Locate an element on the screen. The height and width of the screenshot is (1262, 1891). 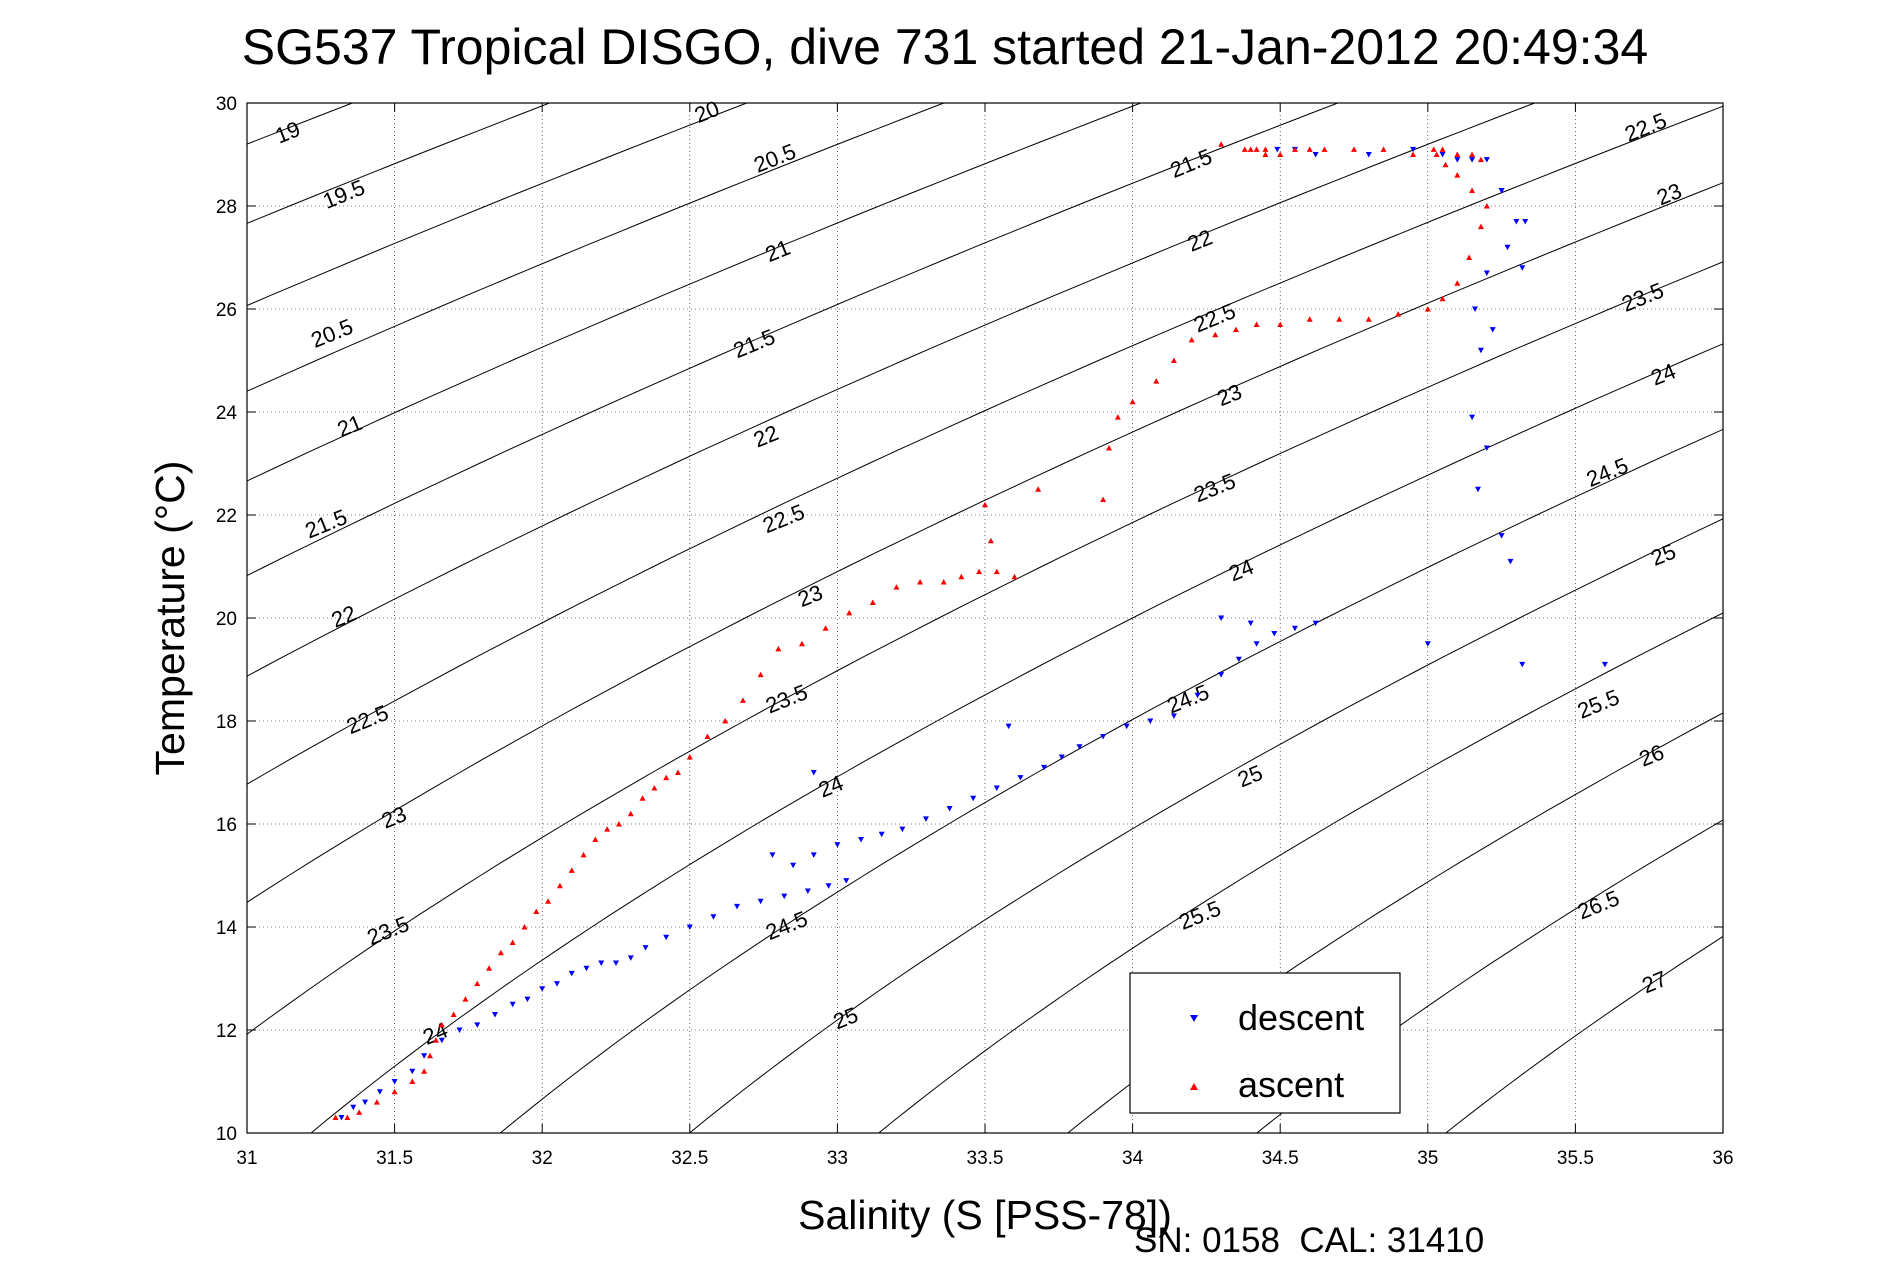
y-tick-label: 14 is located at coordinates (227, 928).